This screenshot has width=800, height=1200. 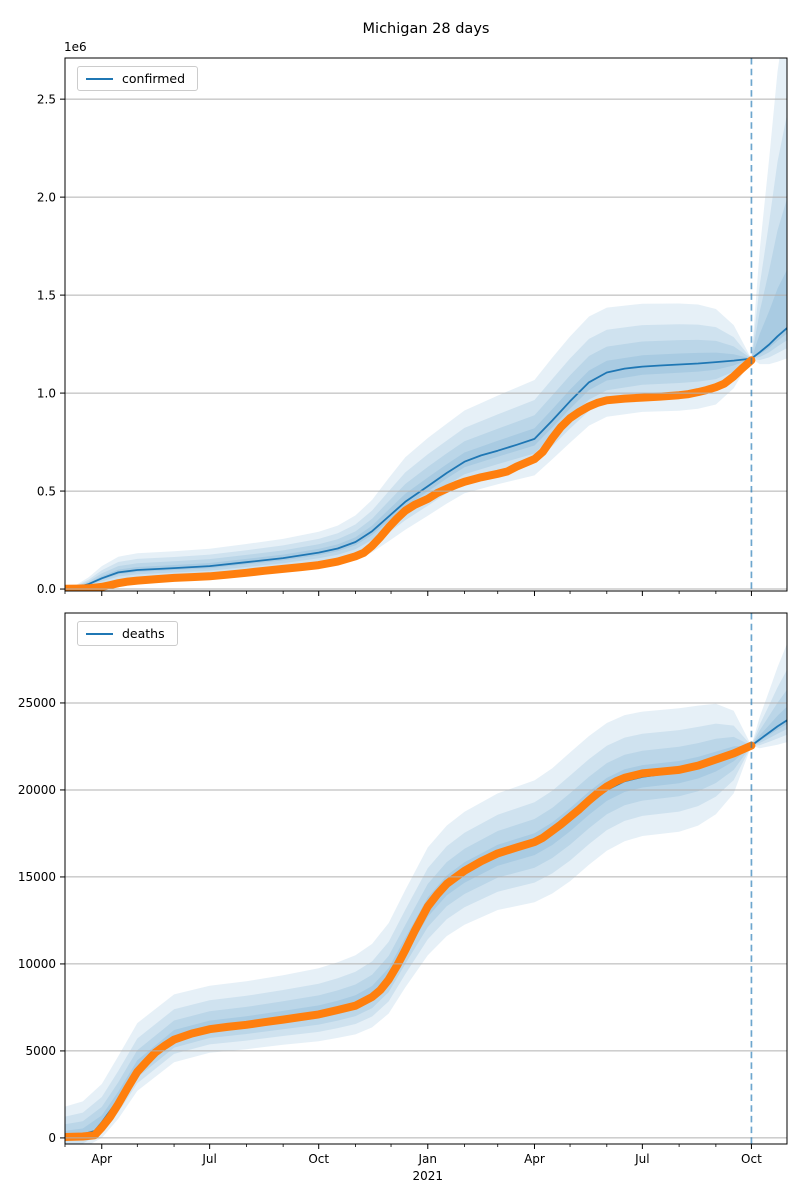 I want to click on y-tick-label: 0.0, so click(x=46, y=589).